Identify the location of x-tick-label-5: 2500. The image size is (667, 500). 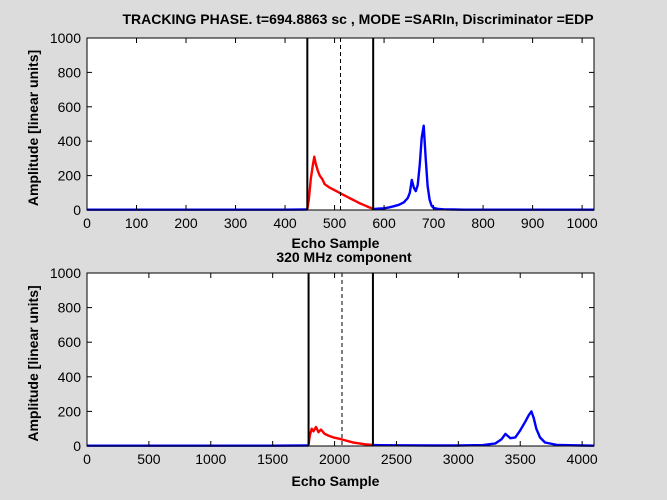
(396, 459).